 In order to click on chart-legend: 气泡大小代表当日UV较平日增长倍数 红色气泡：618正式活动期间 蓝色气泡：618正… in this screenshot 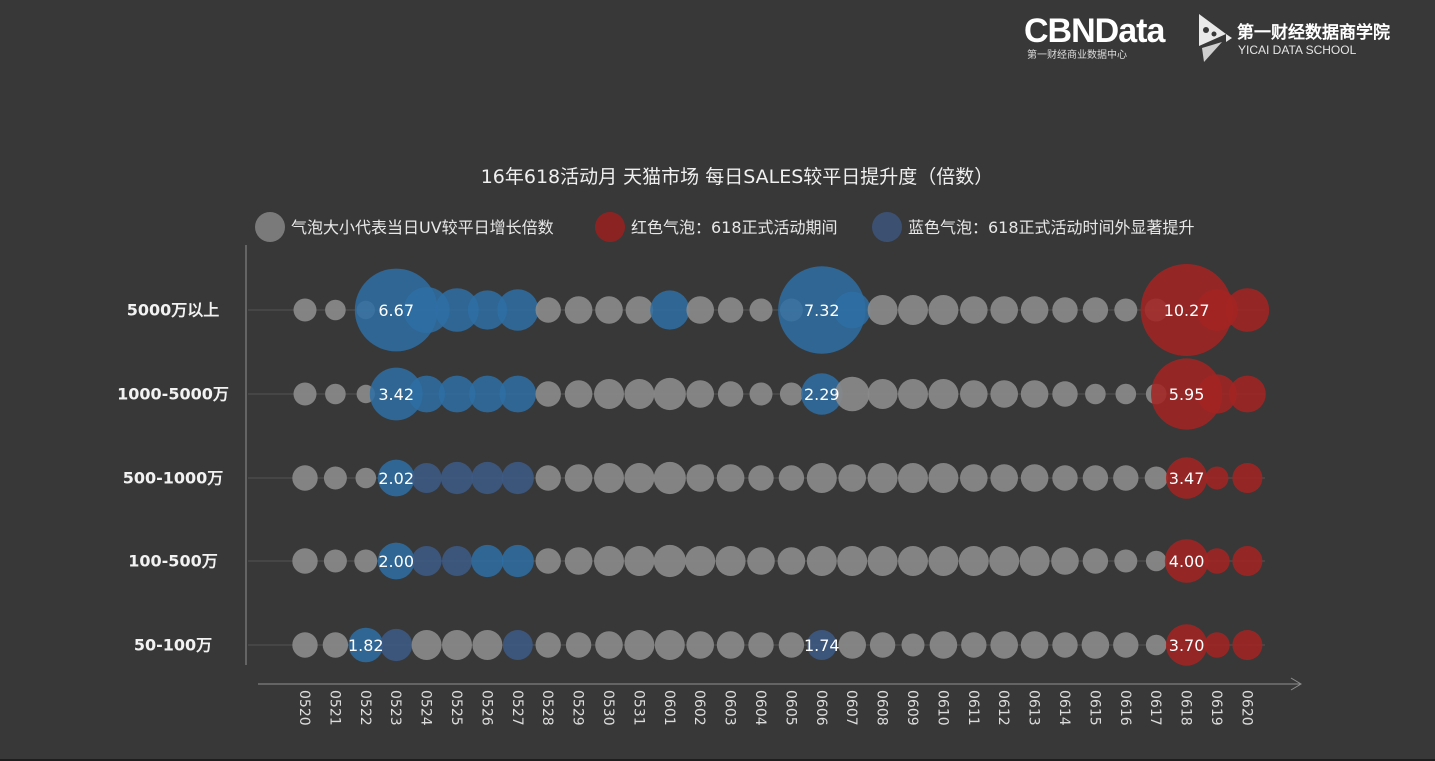, I will do `click(725, 227)`.